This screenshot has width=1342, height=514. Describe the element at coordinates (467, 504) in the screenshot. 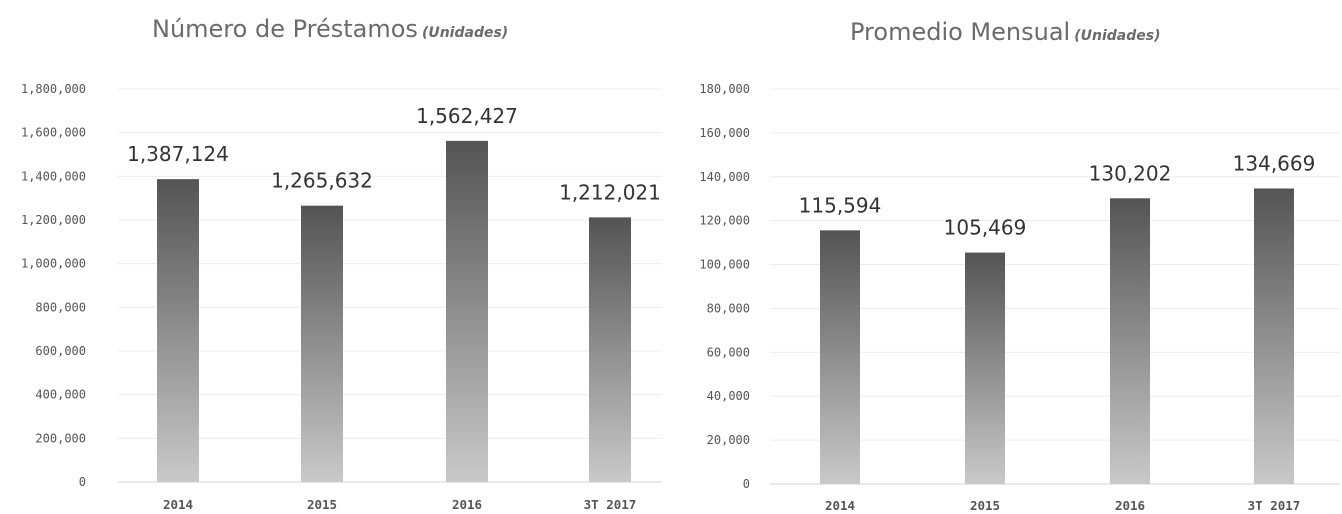

I see `prestamos-x-tick-label: 2016` at that location.